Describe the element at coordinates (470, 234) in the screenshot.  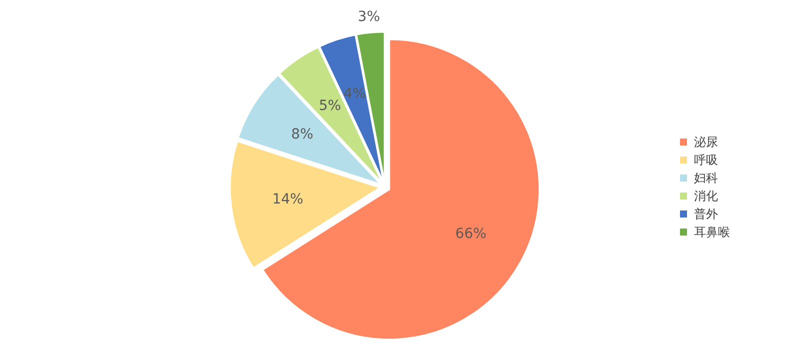
I see `data-label: 66%` at that location.